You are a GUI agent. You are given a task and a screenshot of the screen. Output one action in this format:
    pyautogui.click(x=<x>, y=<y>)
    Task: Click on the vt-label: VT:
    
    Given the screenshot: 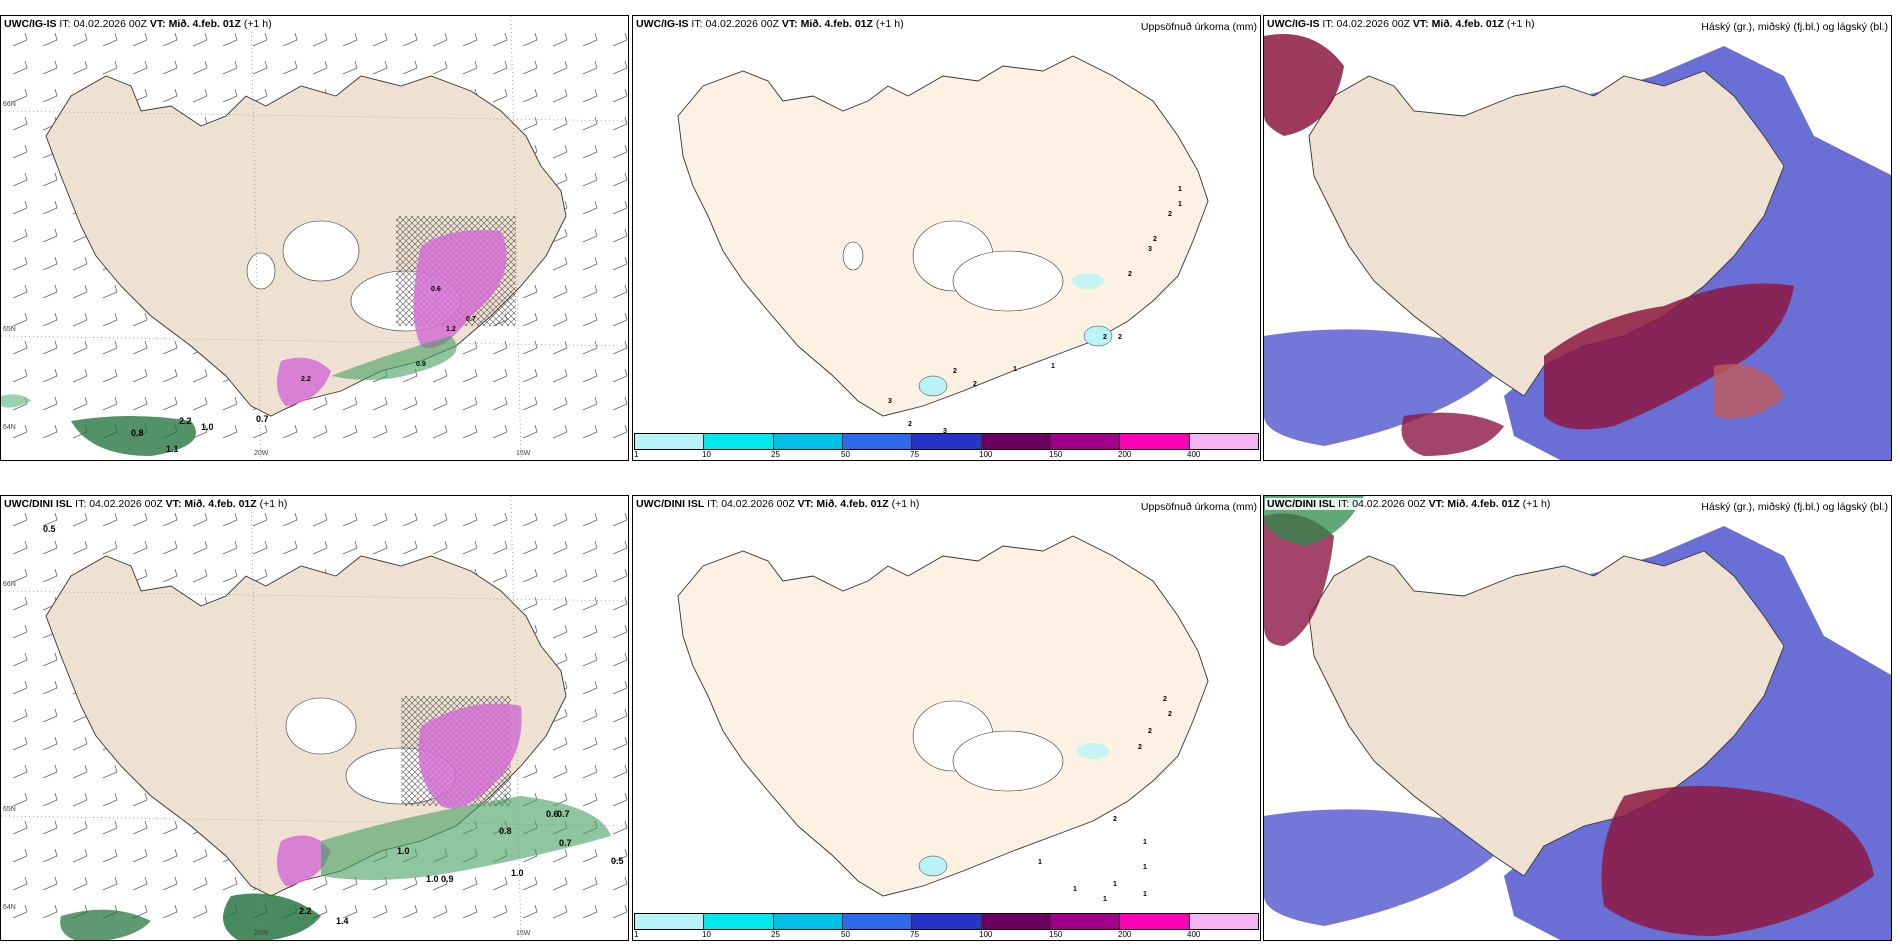 What is the action you would take?
    pyautogui.click(x=1436, y=504)
    